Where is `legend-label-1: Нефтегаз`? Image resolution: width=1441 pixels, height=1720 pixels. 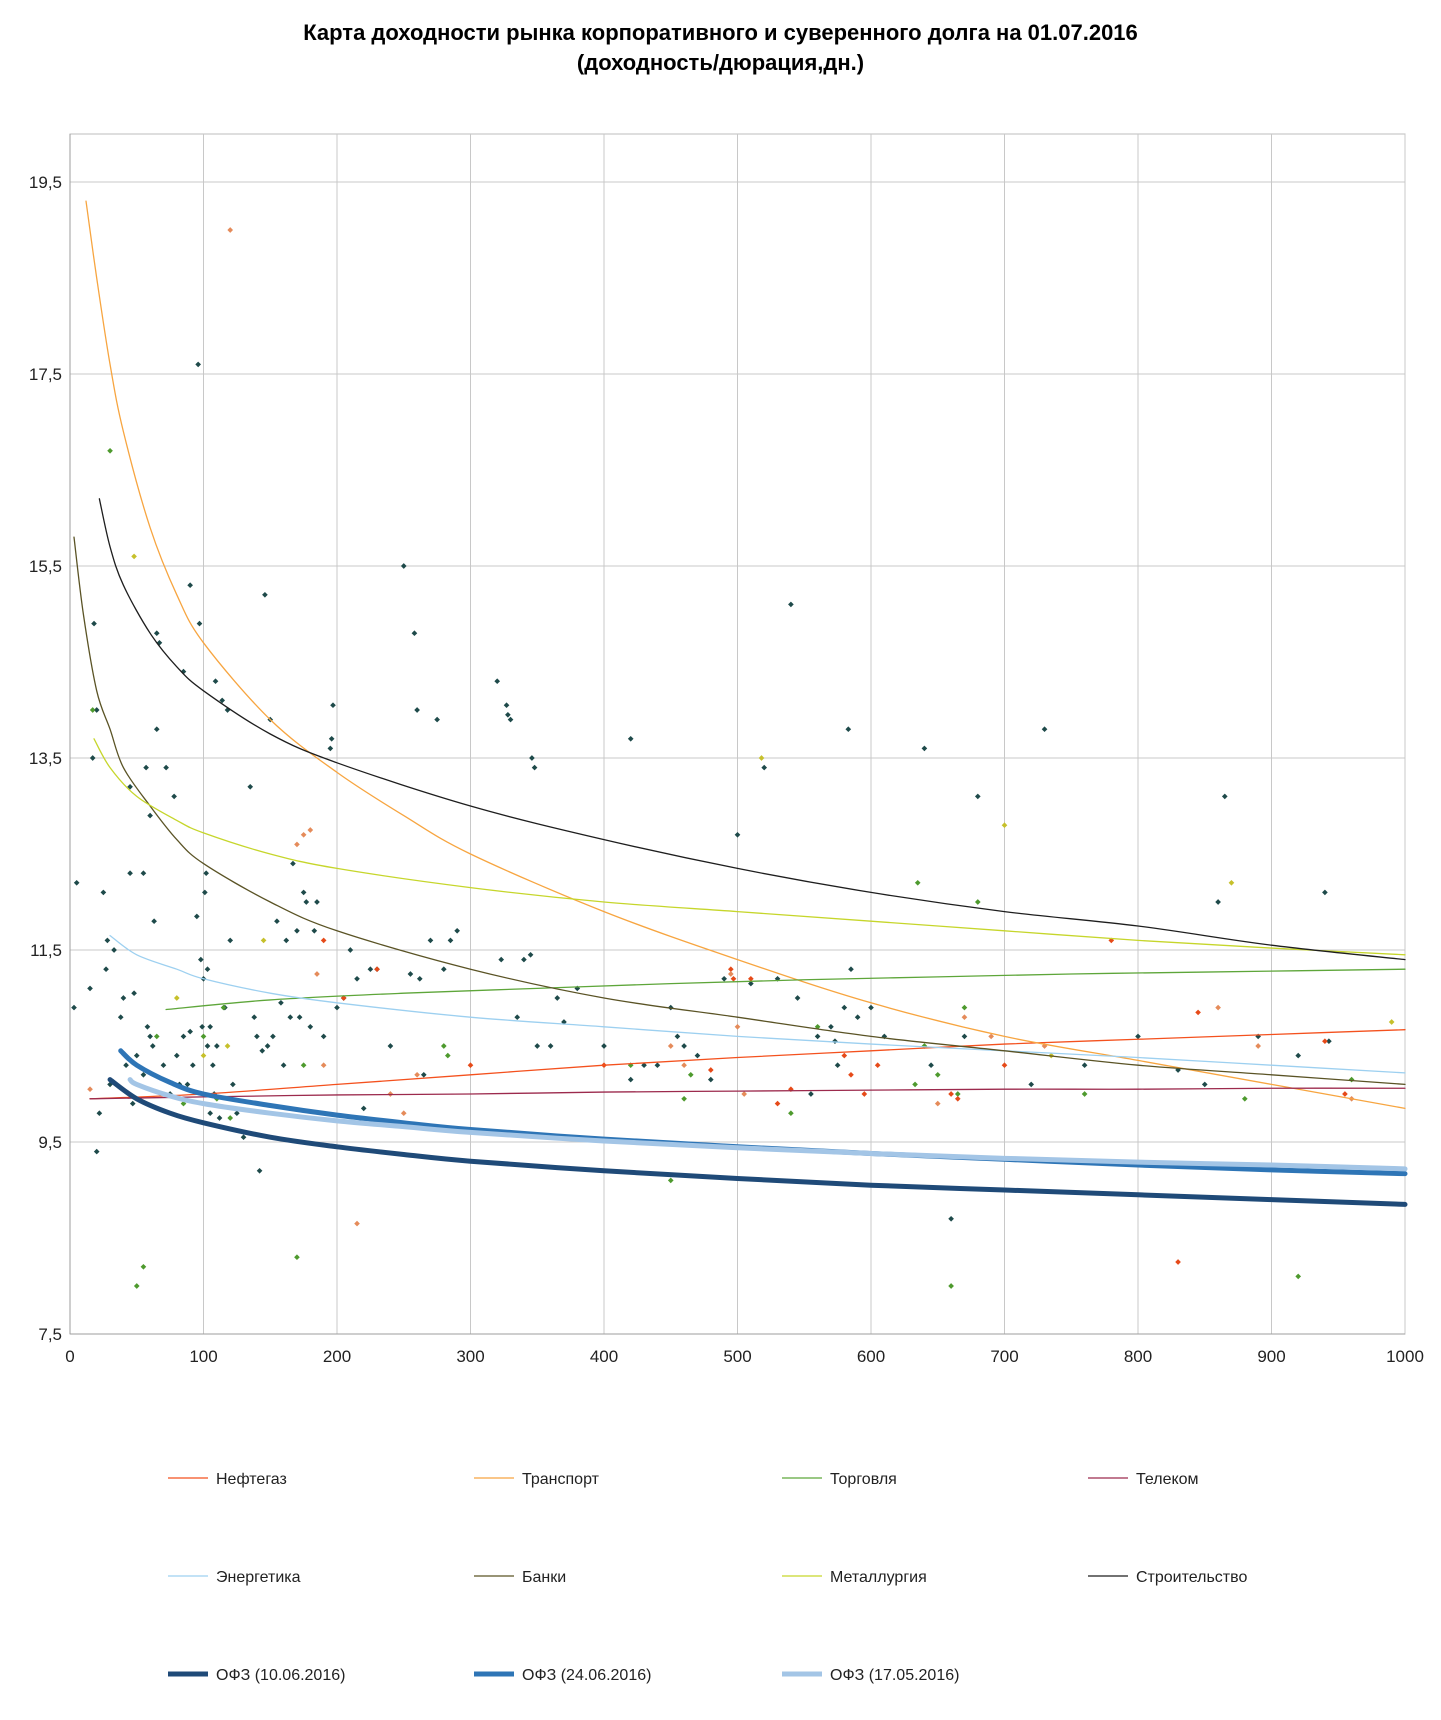 legend-label-1: Нефтегаз is located at coordinates (251, 1479).